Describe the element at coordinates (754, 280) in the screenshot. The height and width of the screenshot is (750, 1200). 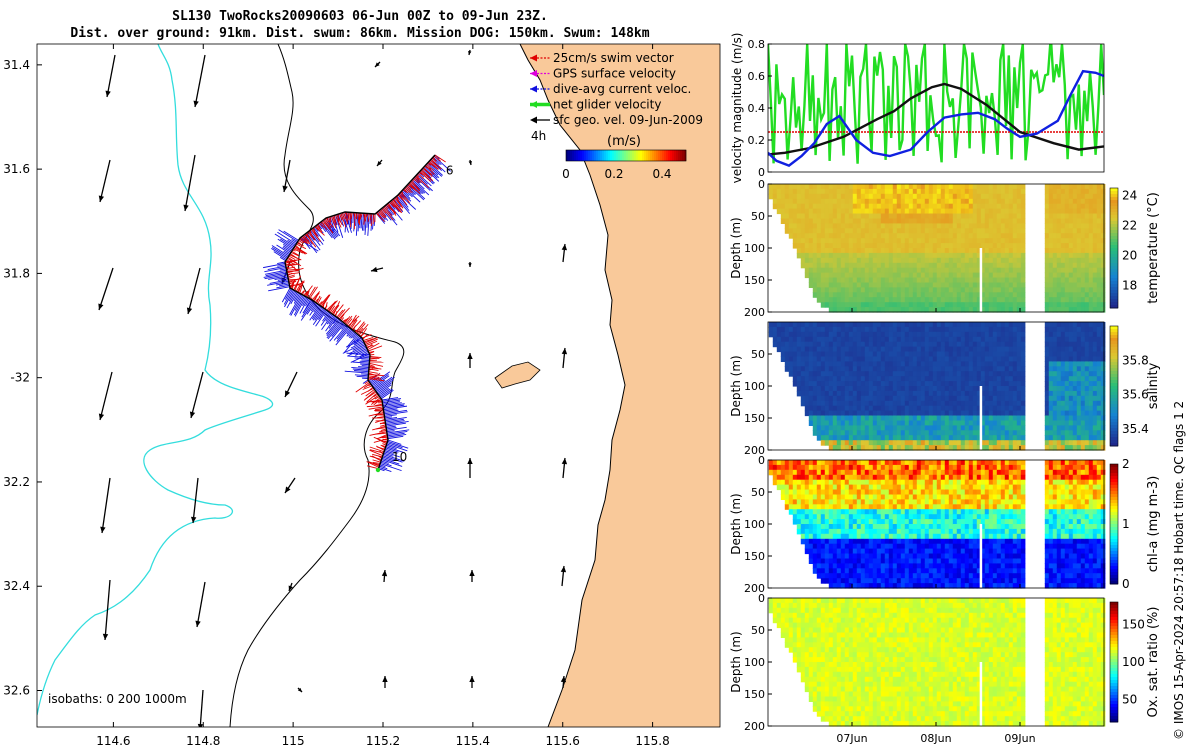
I see `depth-tick-label: 150` at that location.